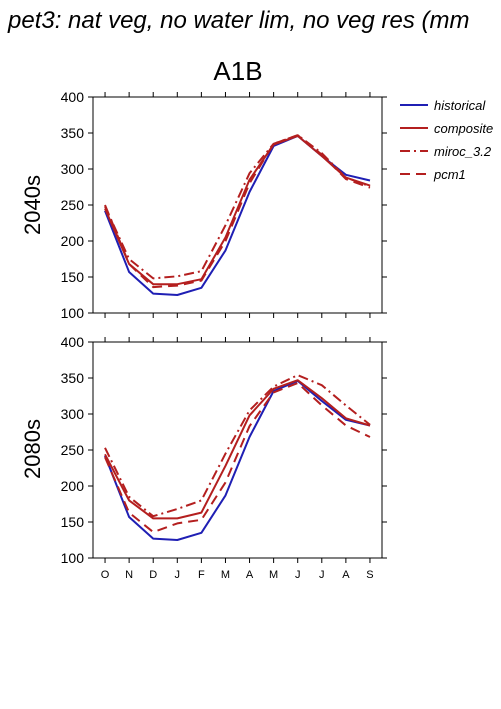 This screenshot has width=501, height=709. Describe the element at coordinates (129, 575) in the screenshot. I see `x-tick-label: N` at that location.